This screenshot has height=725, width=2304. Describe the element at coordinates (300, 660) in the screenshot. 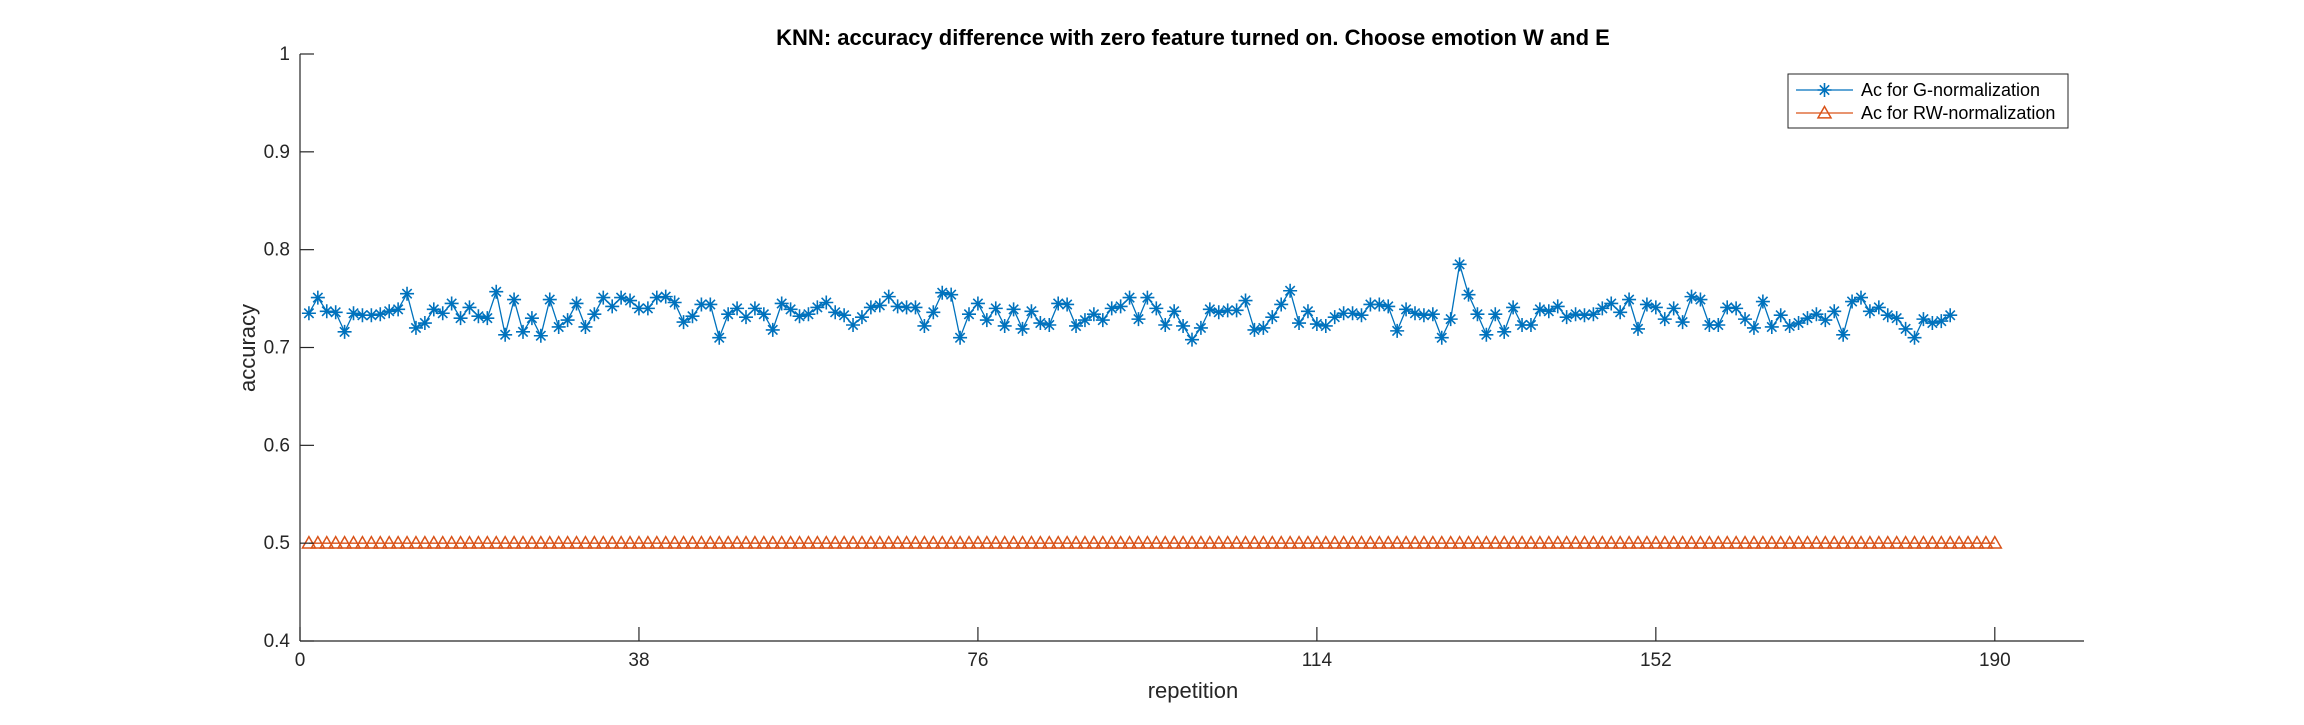

I see `x-tick-label: 0` at that location.